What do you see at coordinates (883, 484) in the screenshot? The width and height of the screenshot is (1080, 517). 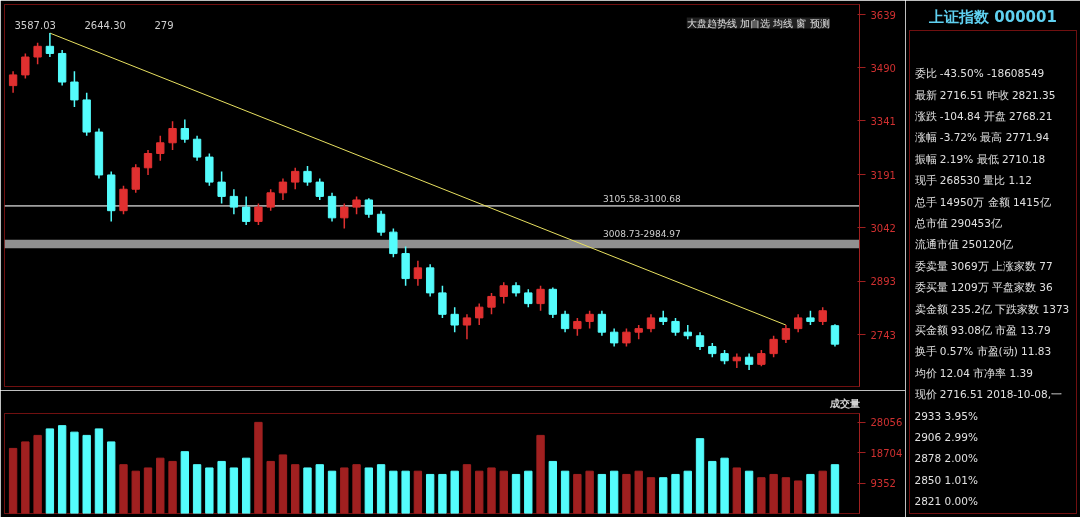 I see `y-tick-label: 9352` at bounding box center [883, 484].